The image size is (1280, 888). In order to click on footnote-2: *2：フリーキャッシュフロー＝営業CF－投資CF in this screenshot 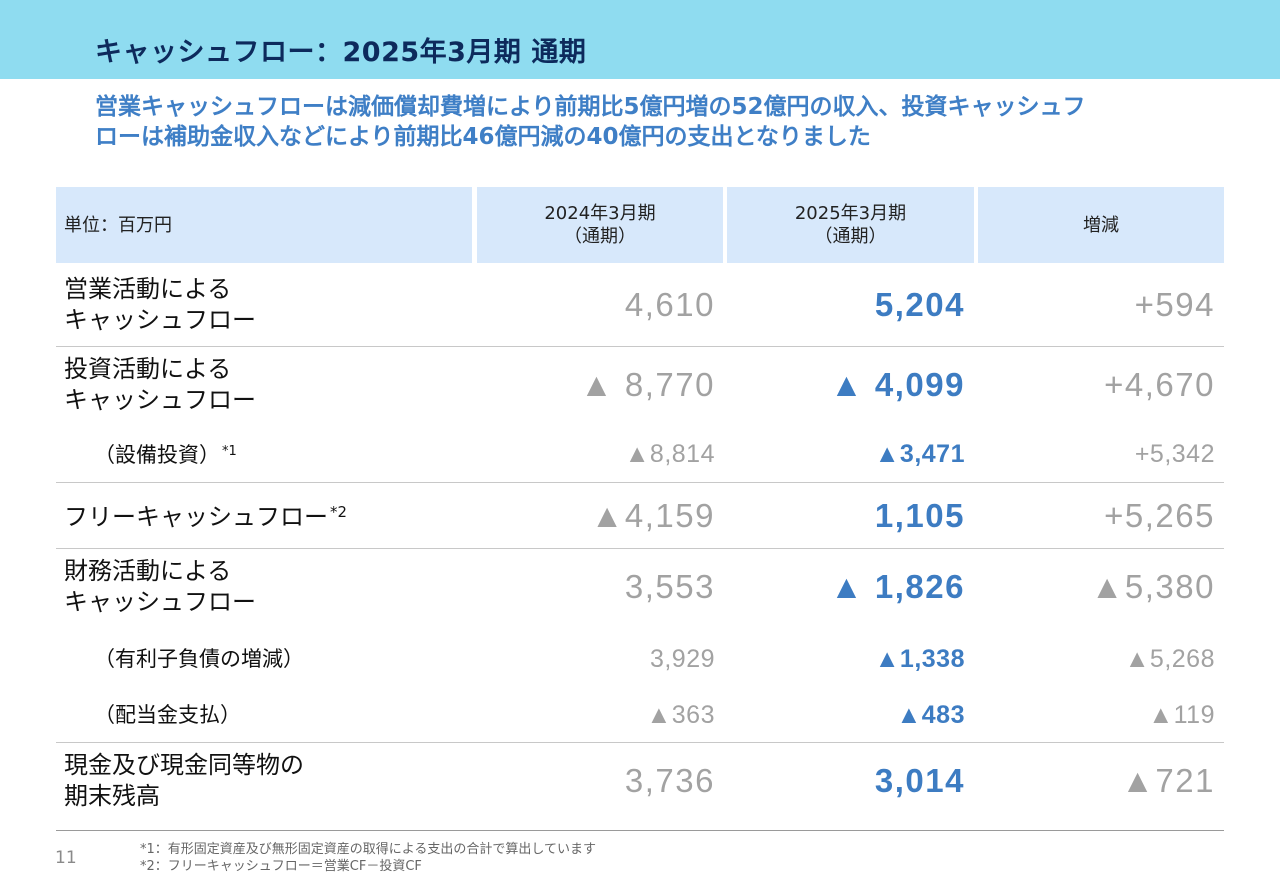, I will do `click(281, 866)`.